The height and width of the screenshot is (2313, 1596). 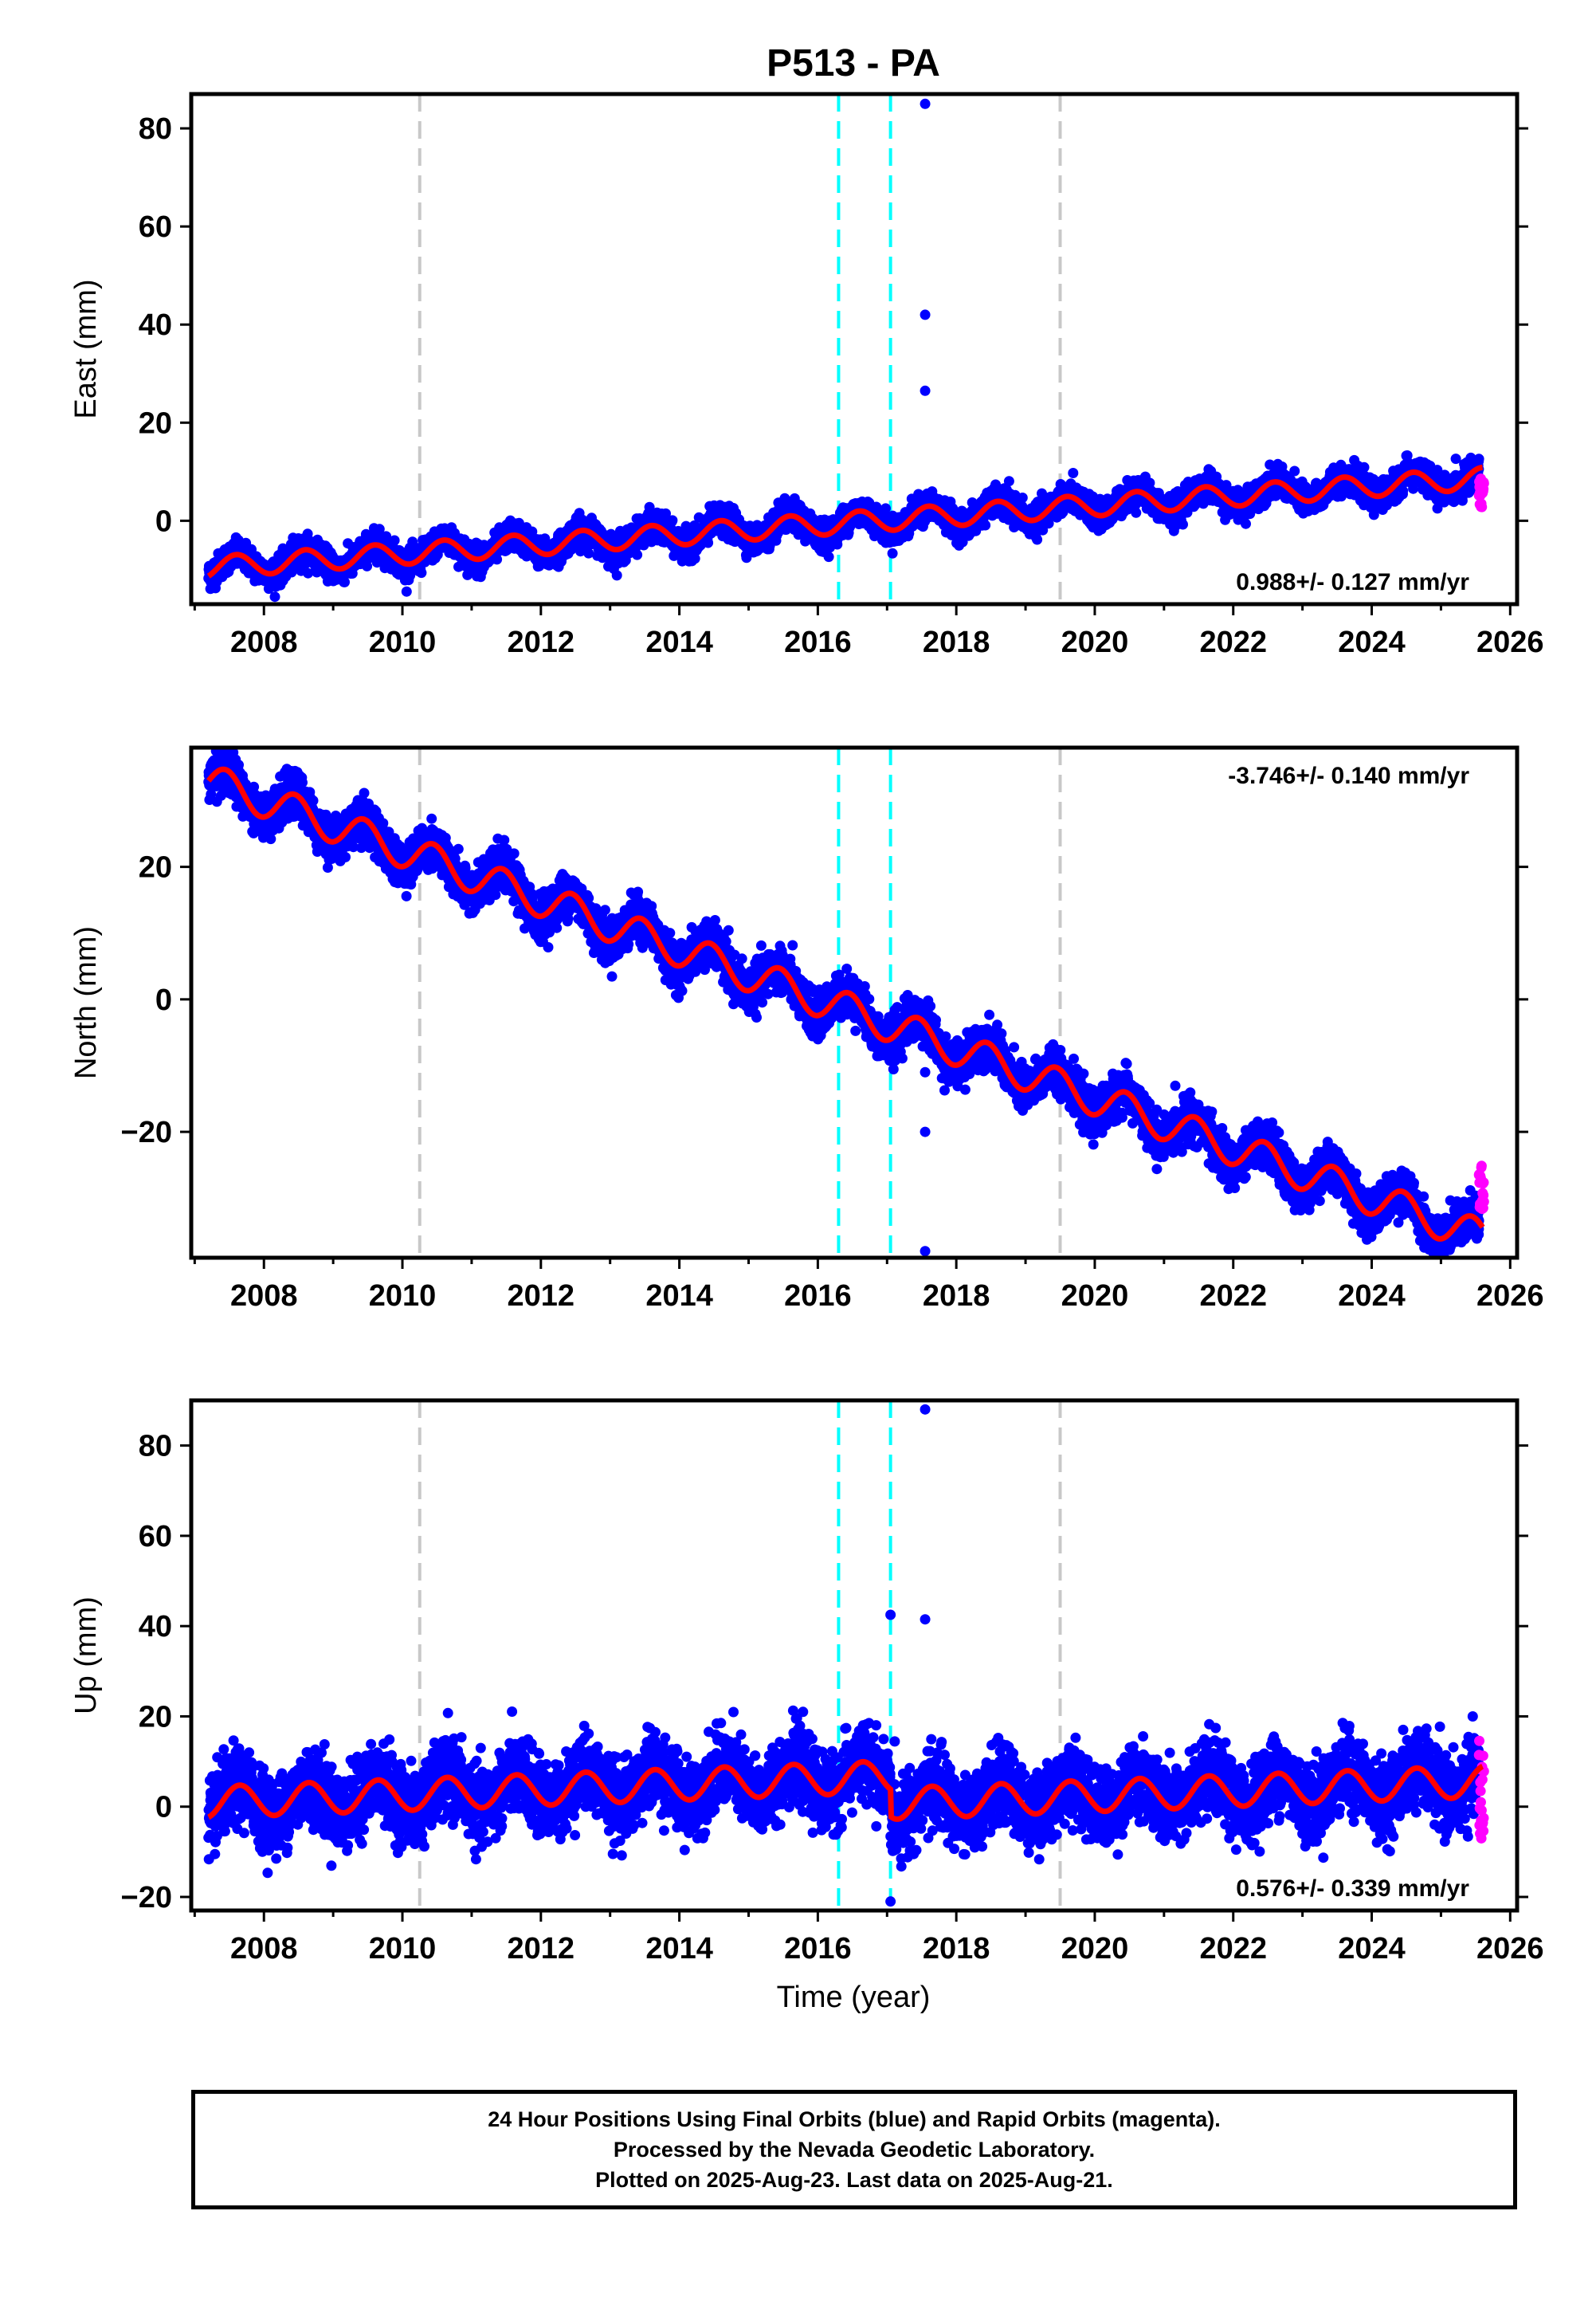 What do you see at coordinates (854, 63) in the screenshot?
I see `figure-title: P513 - PA` at bounding box center [854, 63].